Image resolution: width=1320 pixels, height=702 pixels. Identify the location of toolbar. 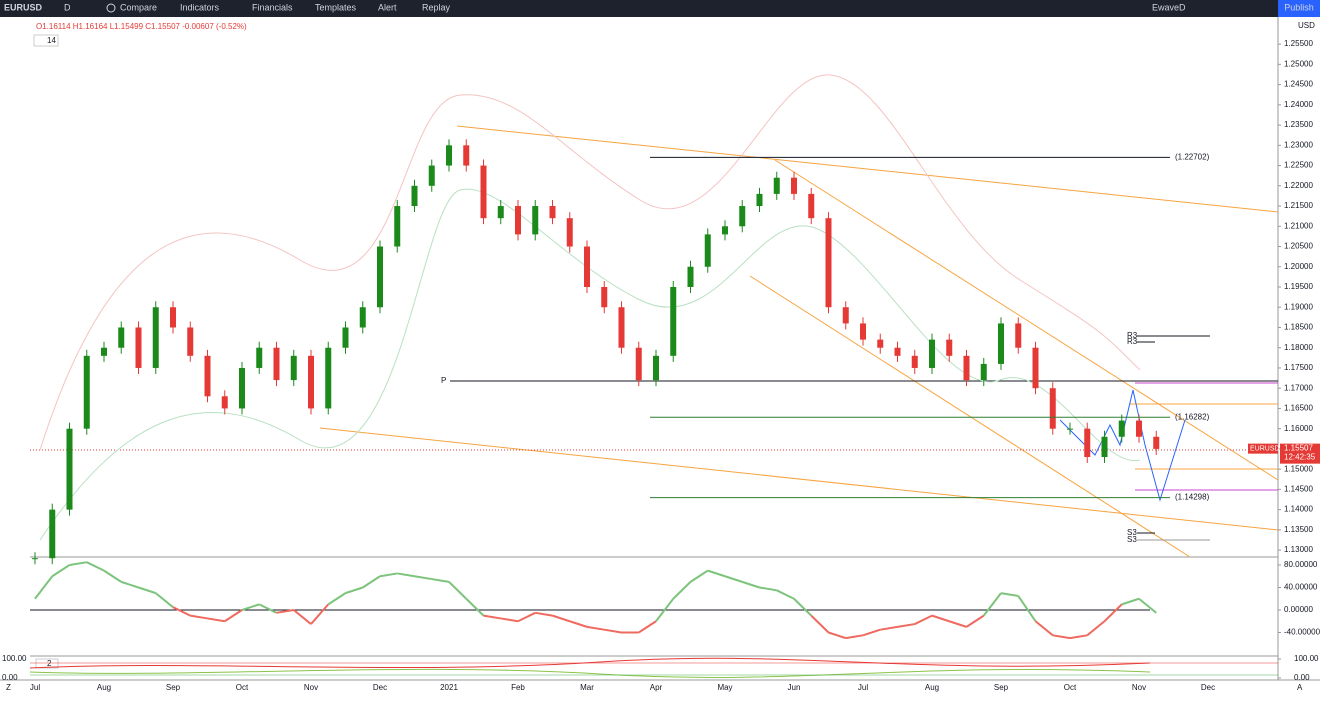
(660, 8).